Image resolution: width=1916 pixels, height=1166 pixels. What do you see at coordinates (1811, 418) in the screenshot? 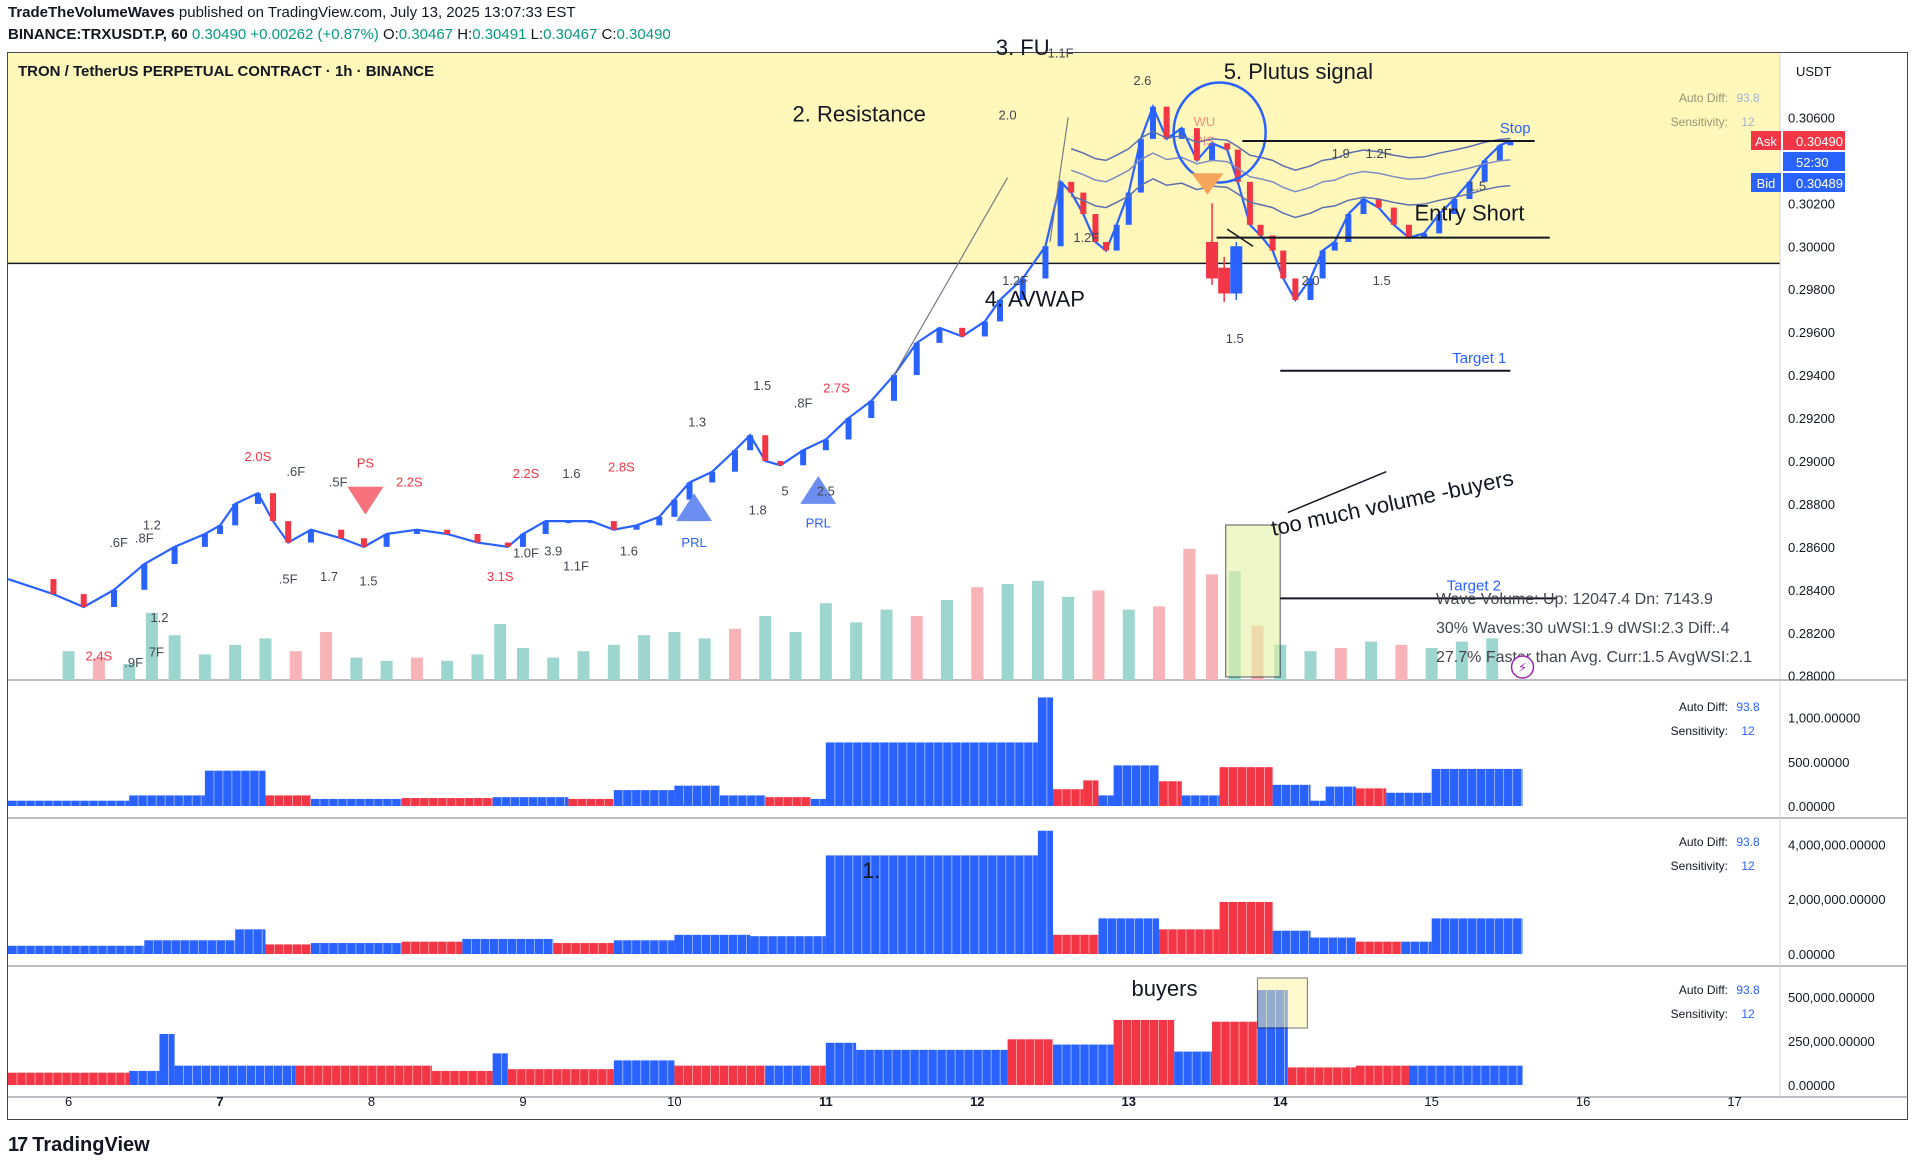
I see `price-tick-label: 0.29200` at bounding box center [1811, 418].